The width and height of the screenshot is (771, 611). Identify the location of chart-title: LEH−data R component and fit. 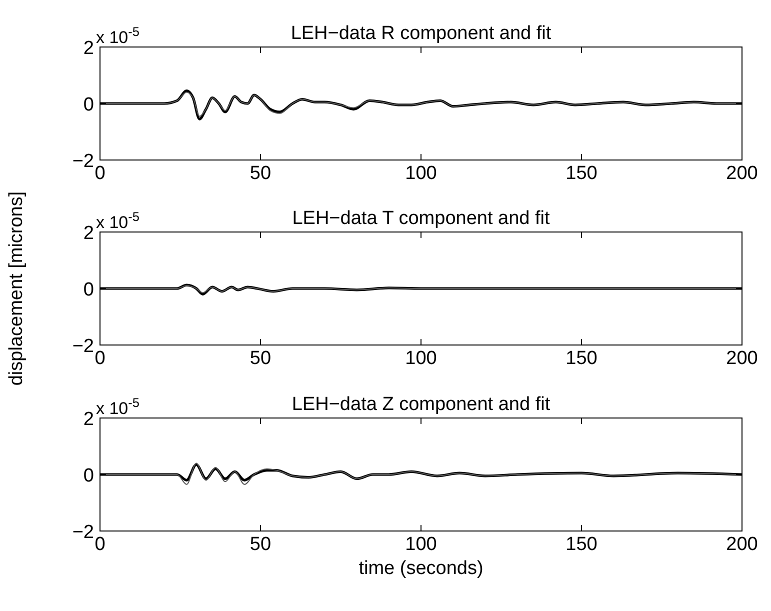
(421, 33).